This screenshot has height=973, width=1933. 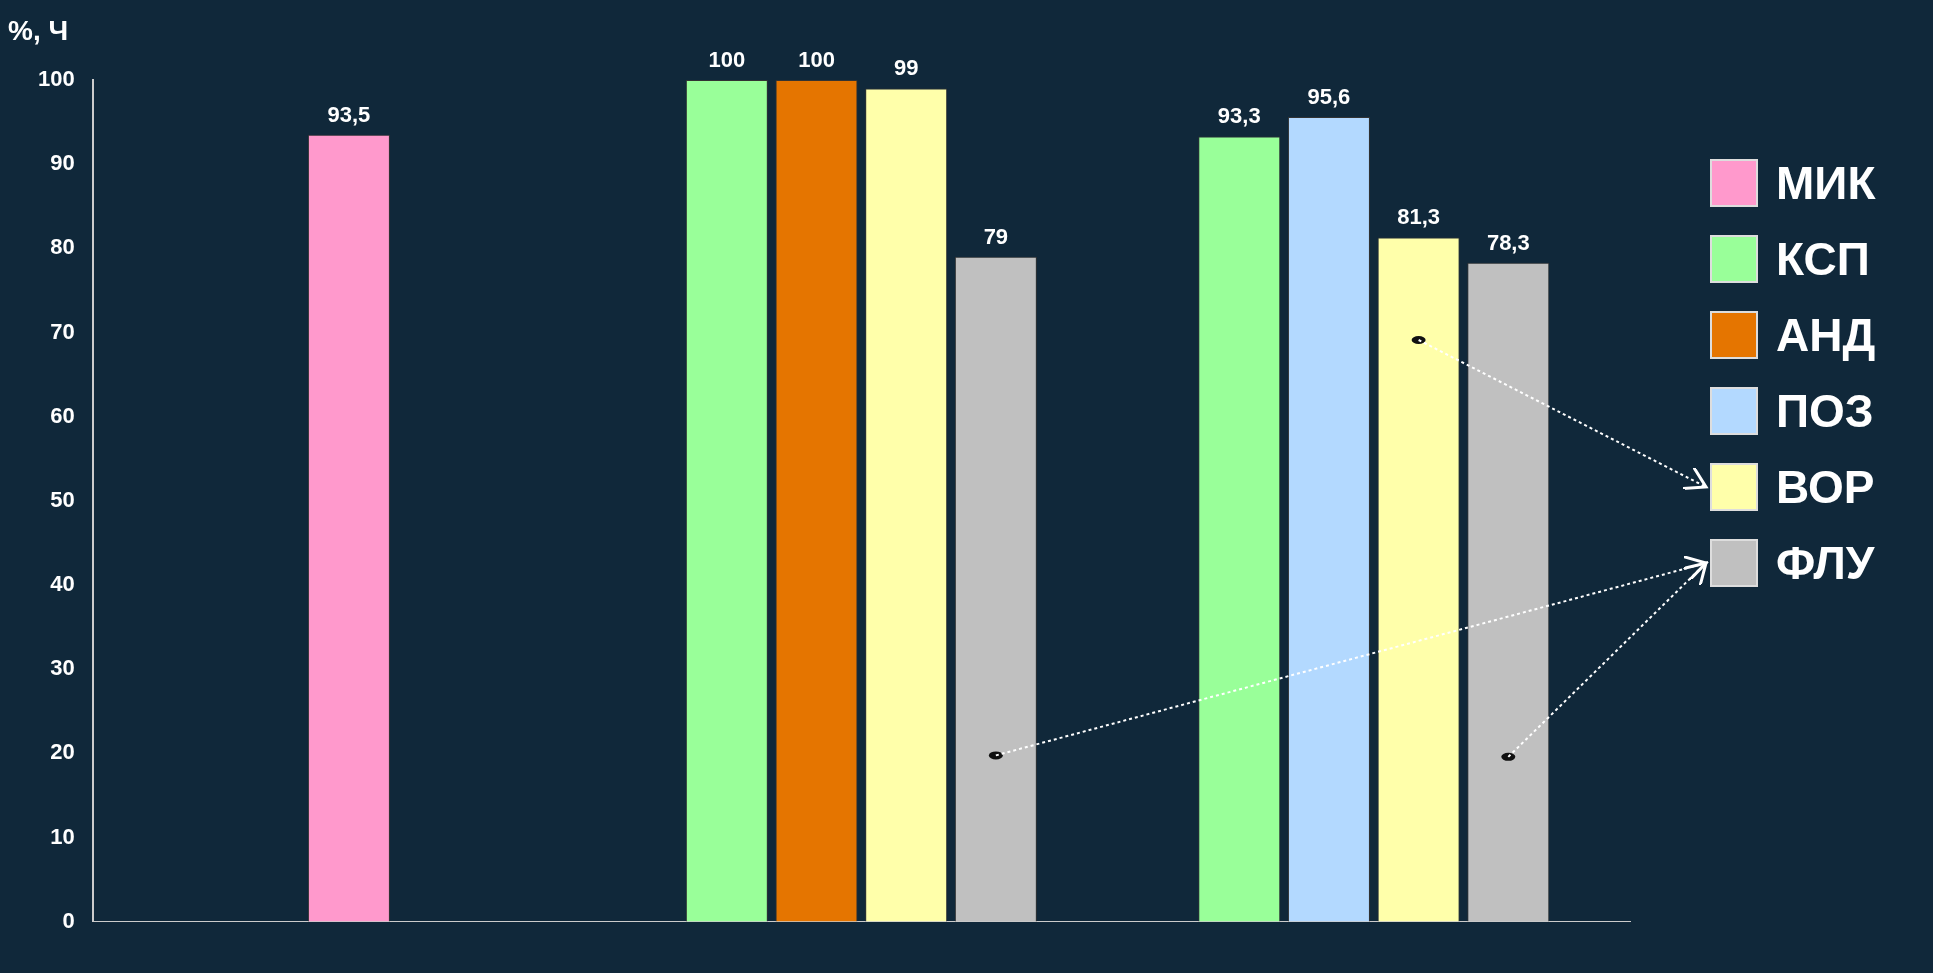 What do you see at coordinates (906, 68) in the screenshot?
I see `data-label: 99` at bounding box center [906, 68].